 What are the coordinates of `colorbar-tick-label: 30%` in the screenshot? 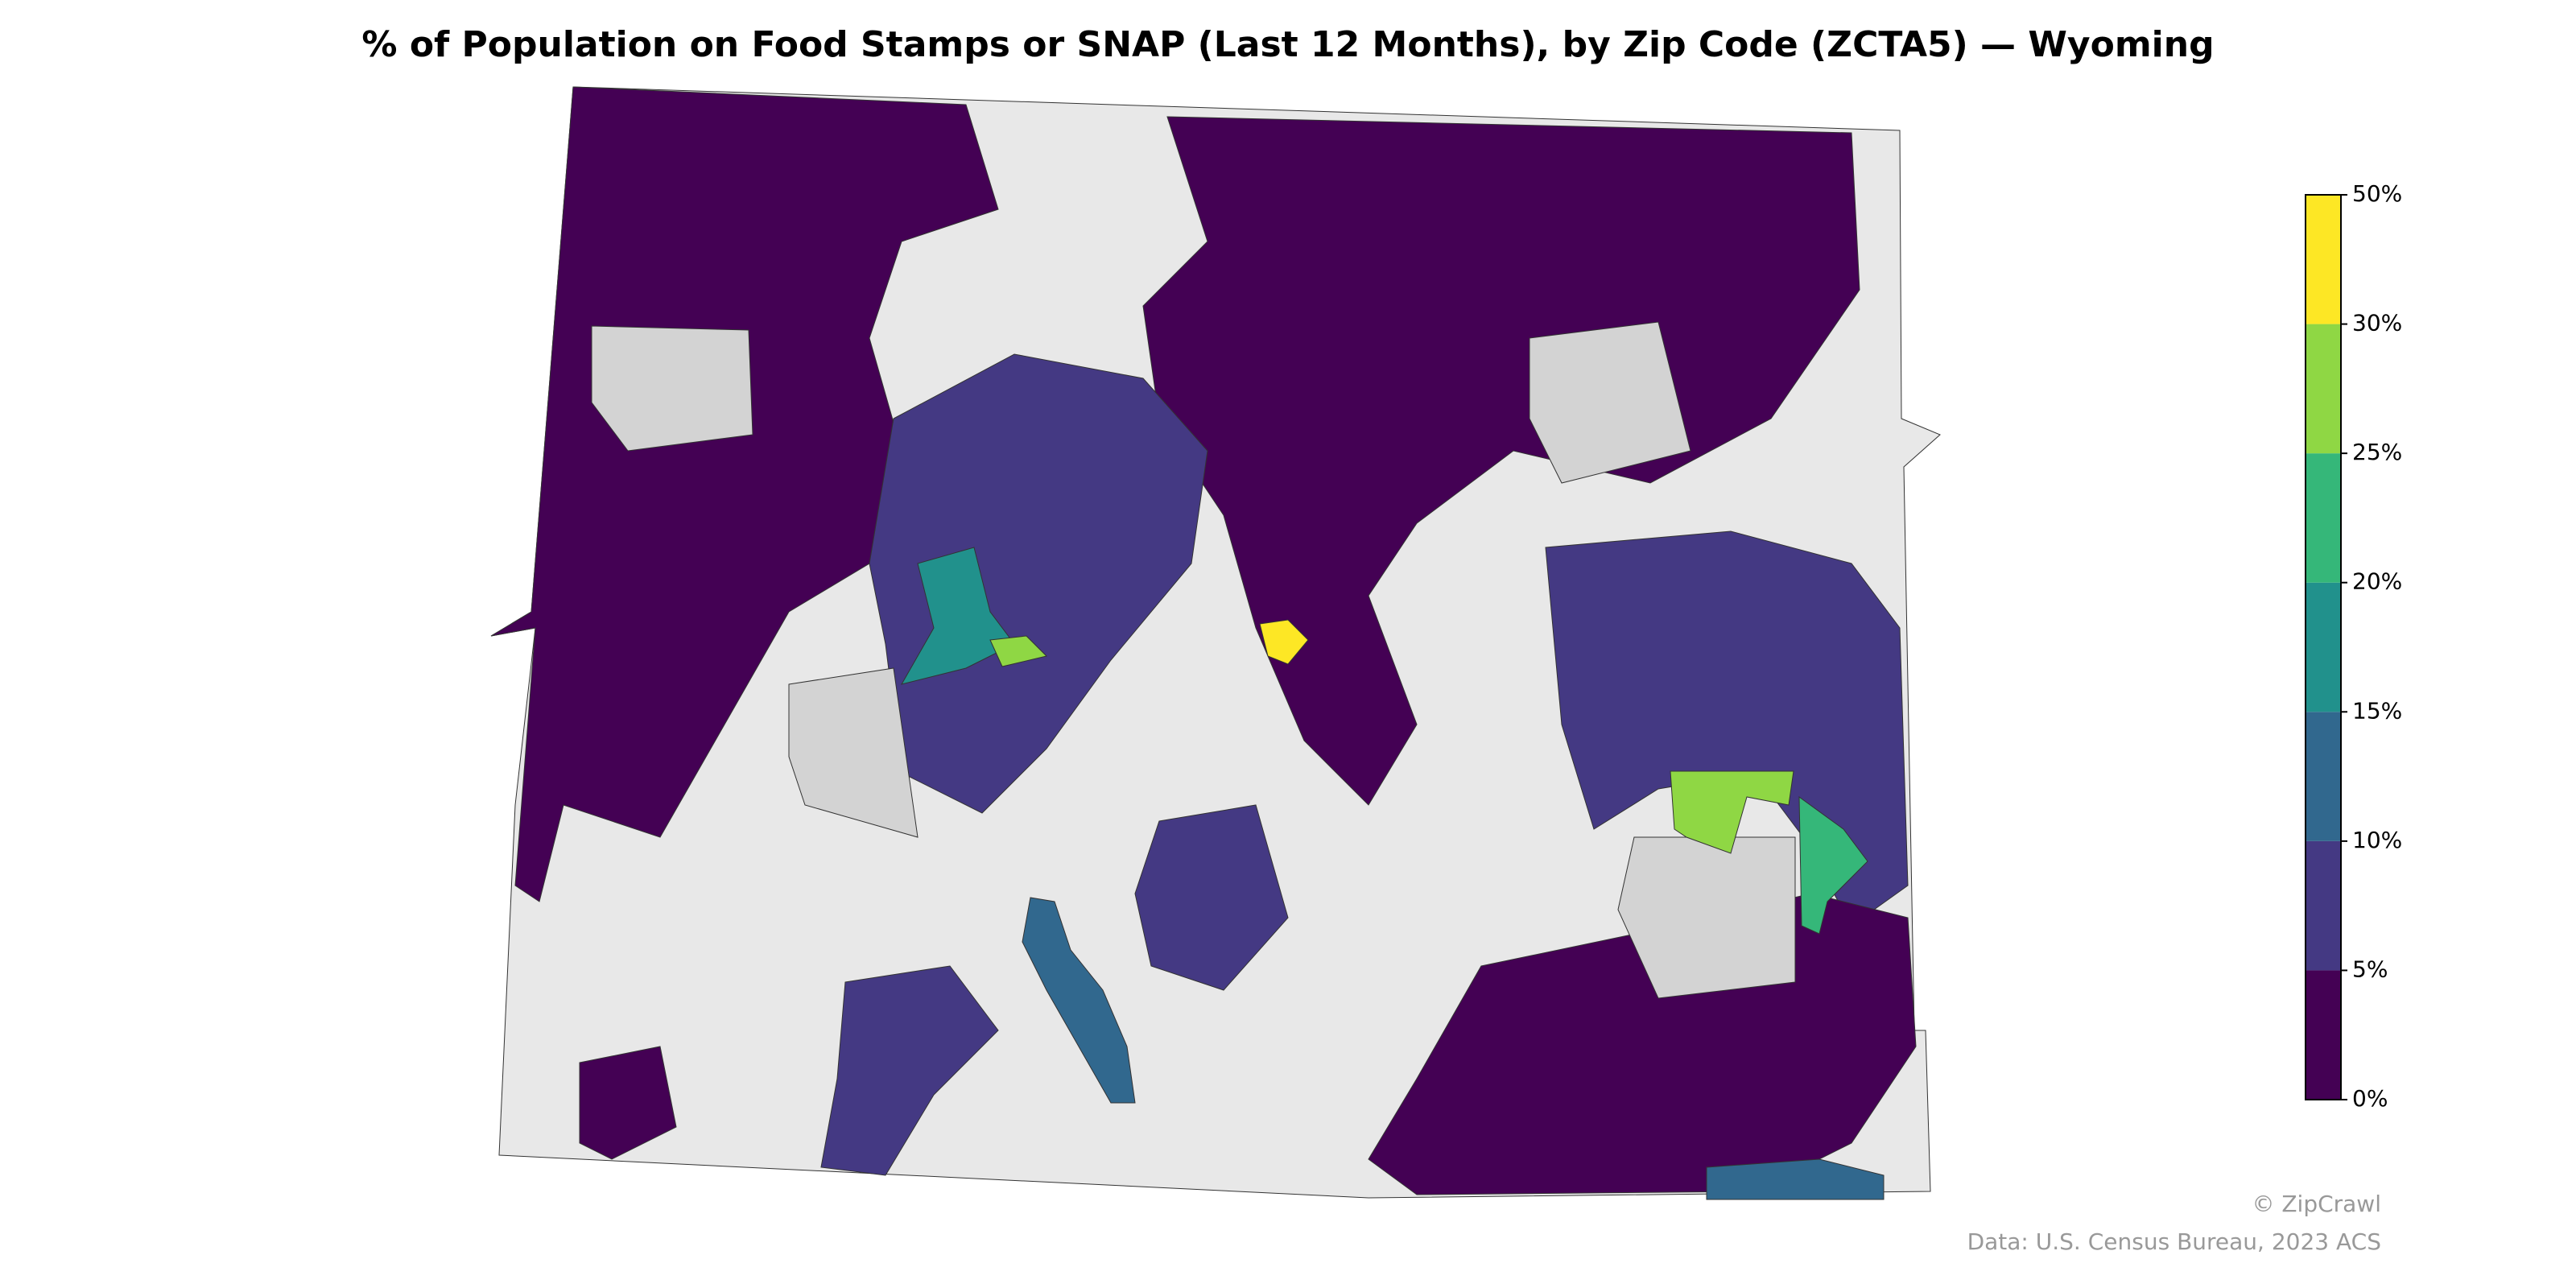 It's located at (2377, 323).